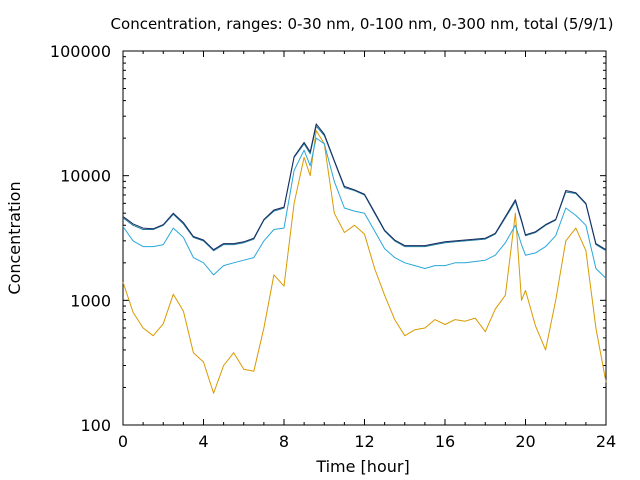  Describe the element at coordinates (14, 237) in the screenshot. I see `y-axis-title: Concentration` at that location.